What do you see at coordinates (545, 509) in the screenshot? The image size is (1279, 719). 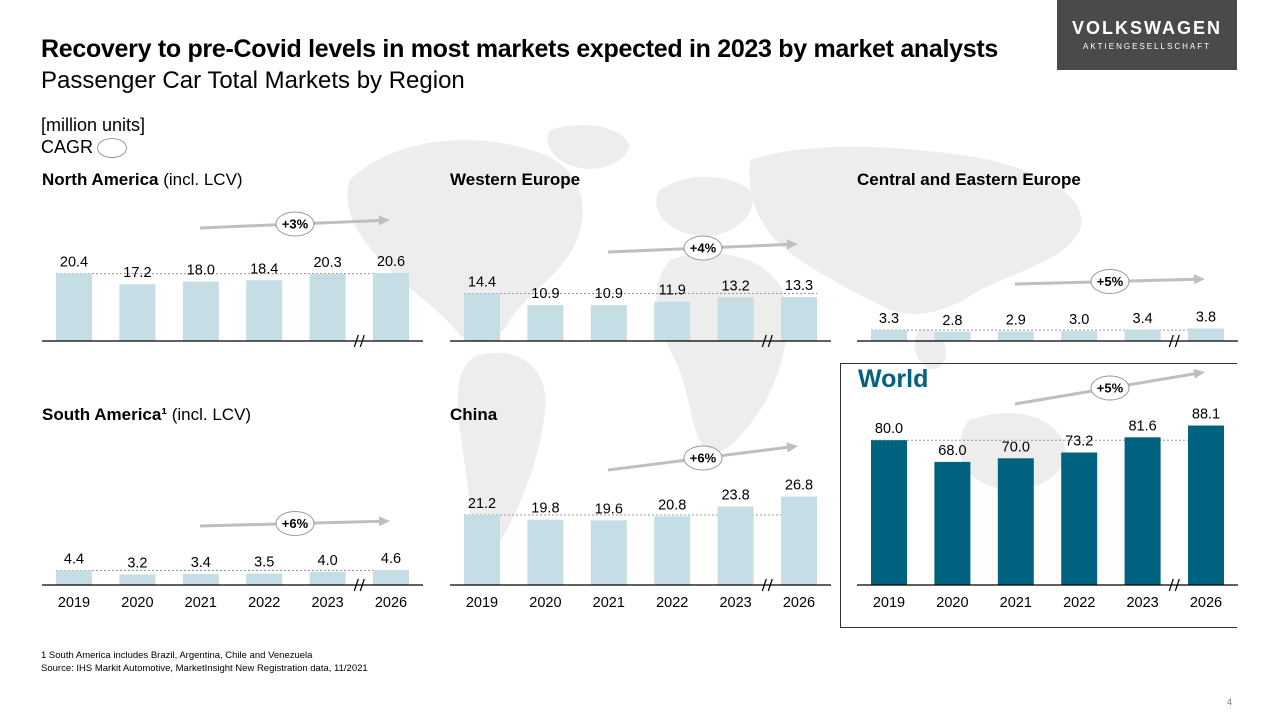 I see `value-label-cn-2020: 19.8` at bounding box center [545, 509].